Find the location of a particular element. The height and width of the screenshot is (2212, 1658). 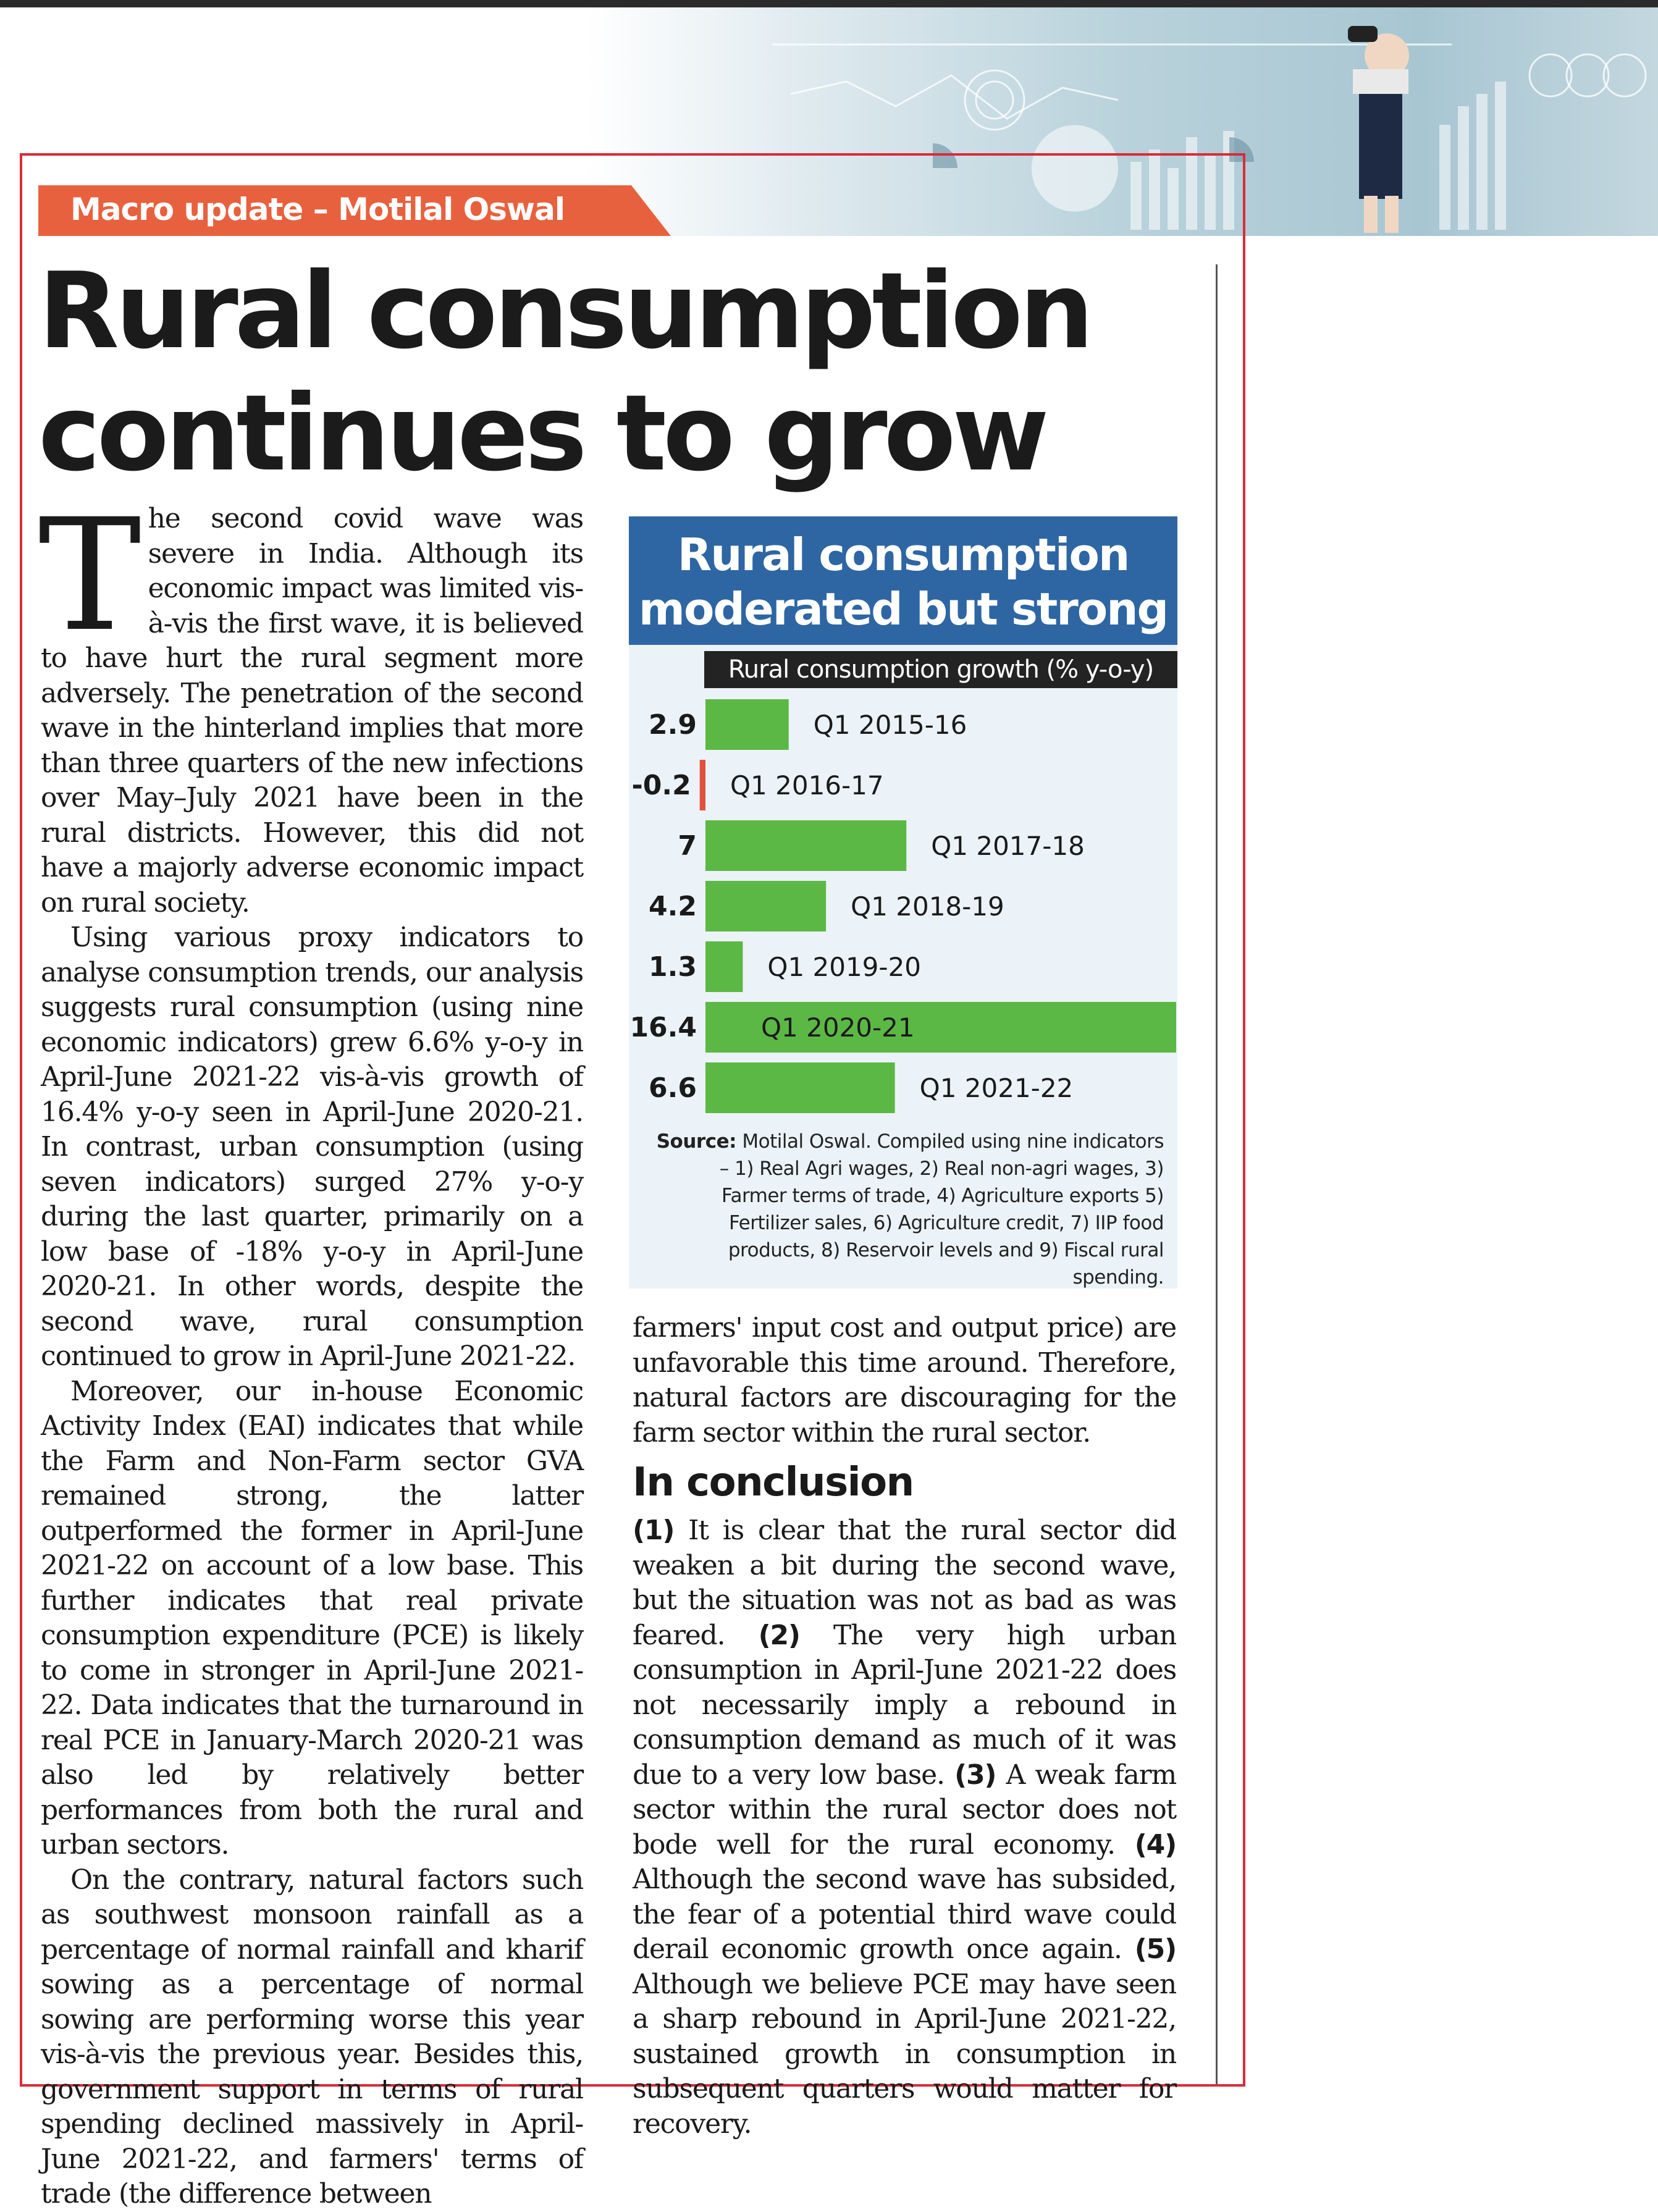

chart-category-label: Q1 2020-21 is located at coordinates (838, 1027).